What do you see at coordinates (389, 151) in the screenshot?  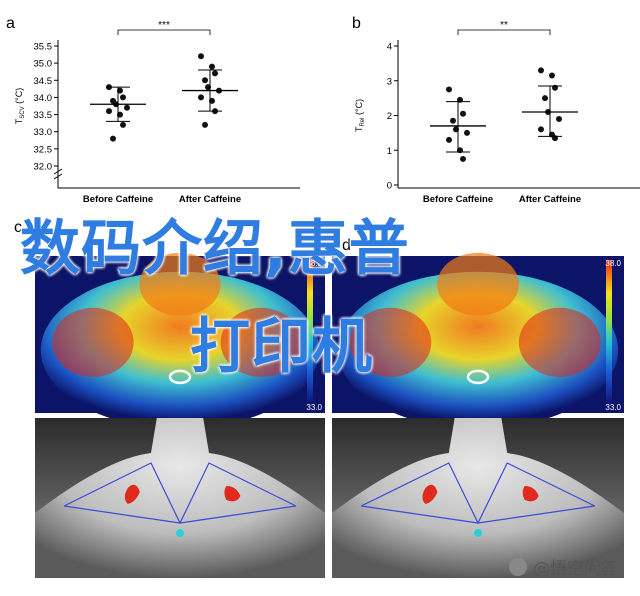 I see `y-tick-label: 1` at bounding box center [389, 151].